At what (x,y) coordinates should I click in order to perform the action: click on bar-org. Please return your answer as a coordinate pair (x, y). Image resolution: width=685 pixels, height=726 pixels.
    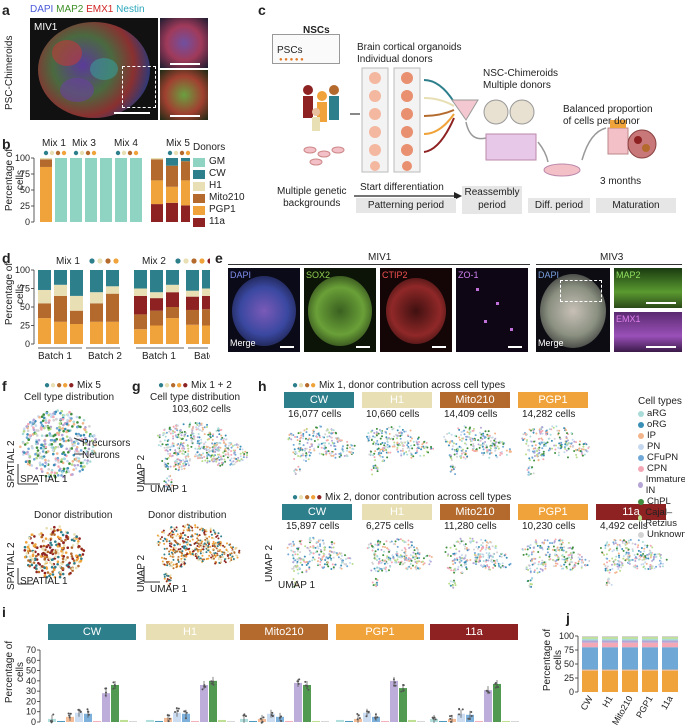
    Looking at the image, I should click on (61, 721).